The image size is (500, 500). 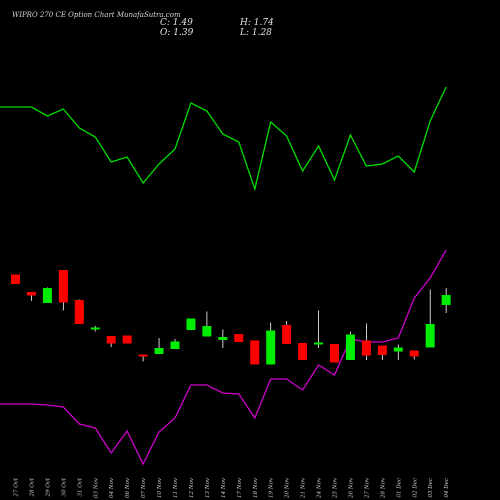 What do you see at coordinates (80, 486) in the screenshot?
I see `date-label: 31 Oct` at bounding box center [80, 486].